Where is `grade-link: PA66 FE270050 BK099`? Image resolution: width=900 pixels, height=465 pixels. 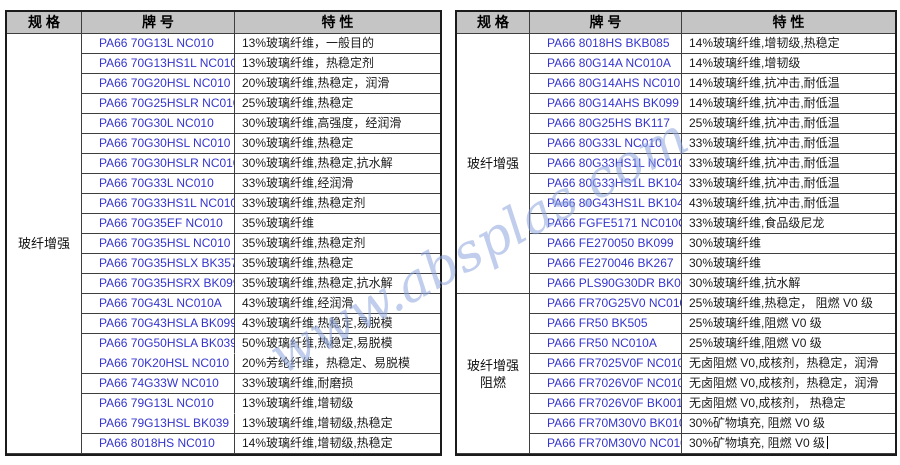
grade-link: PA66 FE270050 BK099 is located at coordinates (606, 244).